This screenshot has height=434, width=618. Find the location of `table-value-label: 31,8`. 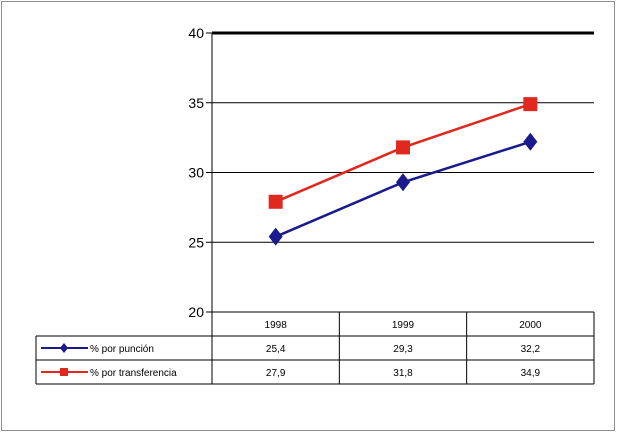

table-value-label: 31,8 is located at coordinates (403, 373).